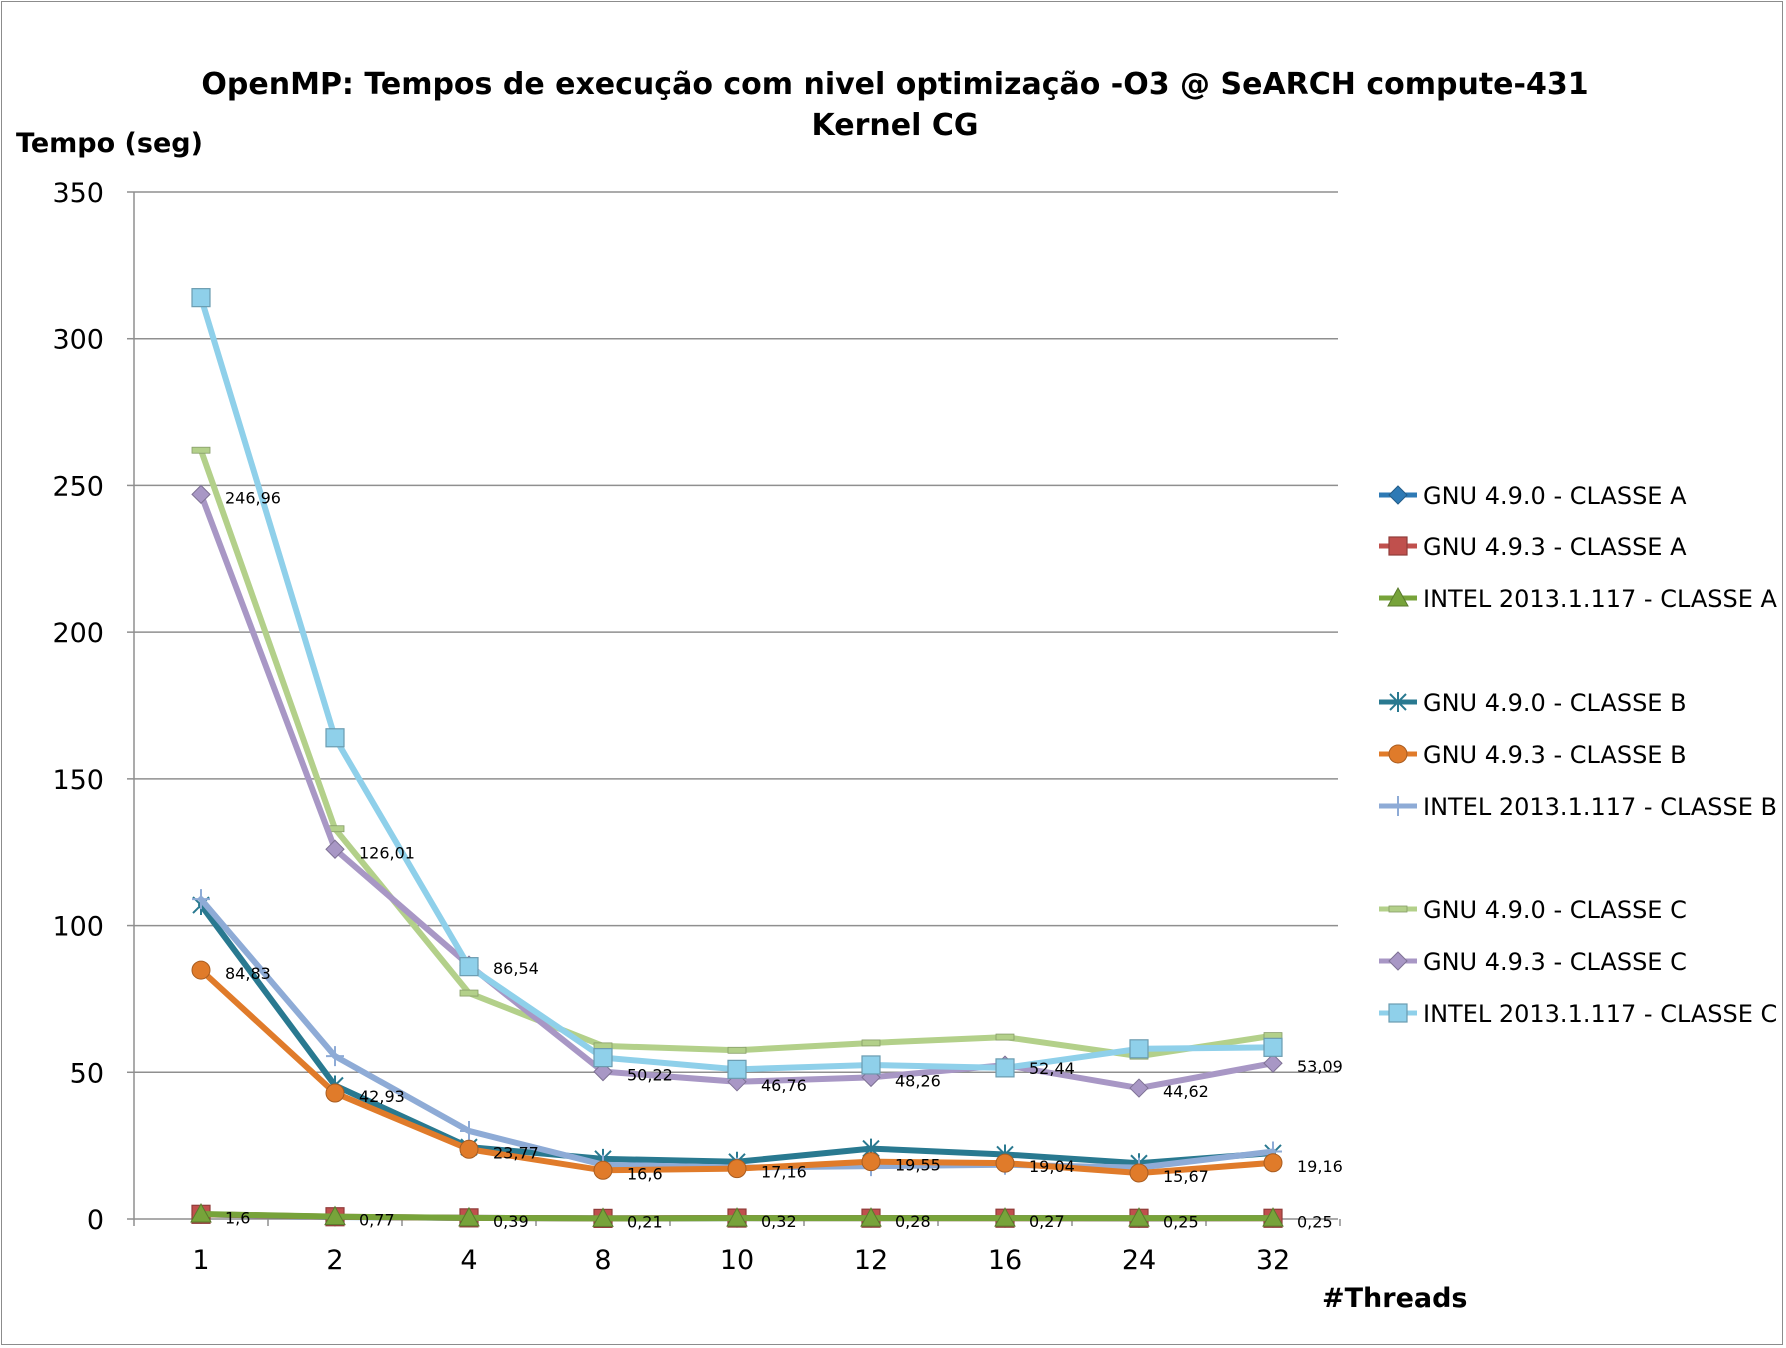 The height and width of the screenshot is (1348, 1786). What do you see at coordinates (1273, 1260) in the screenshot?
I see `x-tick-label: 32` at bounding box center [1273, 1260].